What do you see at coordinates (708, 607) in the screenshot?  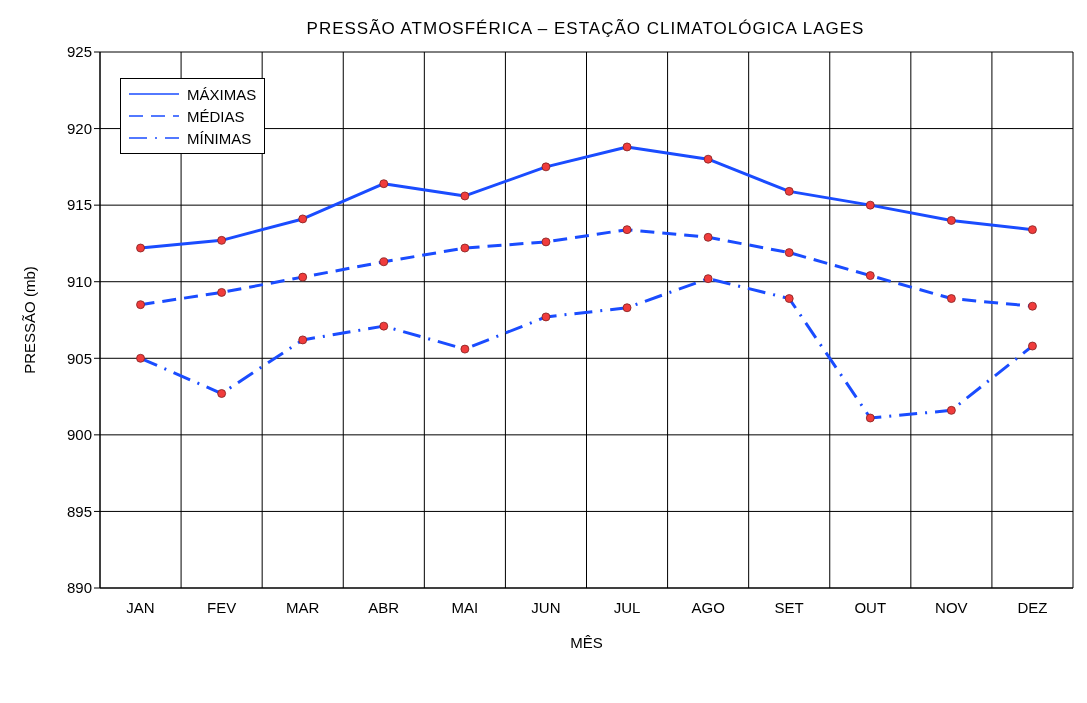 I see `x-tick-label: AGO` at bounding box center [708, 607].